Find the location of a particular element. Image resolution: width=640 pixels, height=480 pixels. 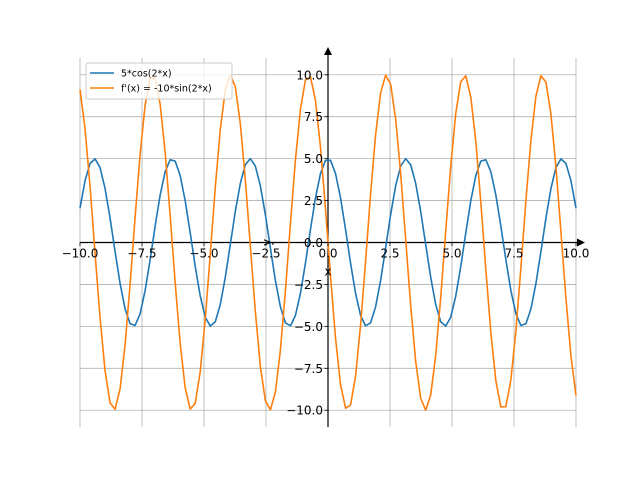

y-tick-label: 10.0 is located at coordinates (309, 75).